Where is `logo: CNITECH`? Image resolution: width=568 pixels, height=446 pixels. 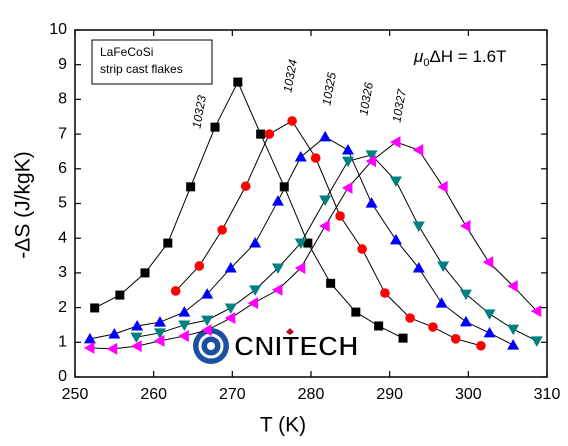 logo: CNITECH is located at coordinates (276, 346).